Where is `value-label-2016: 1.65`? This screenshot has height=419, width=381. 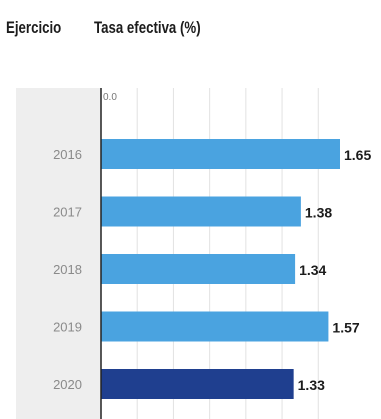
value-label-2016: 1.65 is located at coordinates (357, 155).